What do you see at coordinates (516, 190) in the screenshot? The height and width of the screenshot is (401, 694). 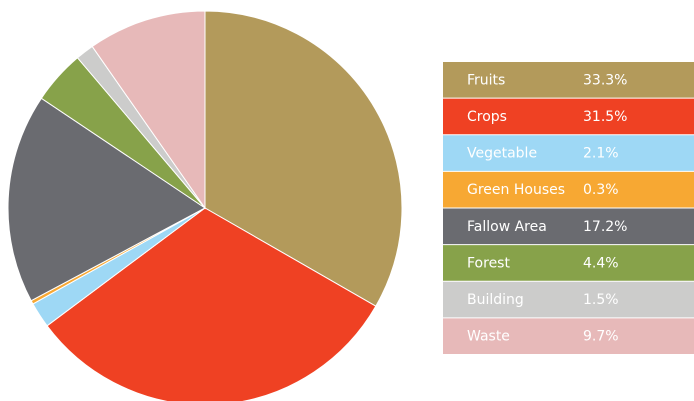 I see `legend-label: Green Houses` at bounding box center [516, 190].